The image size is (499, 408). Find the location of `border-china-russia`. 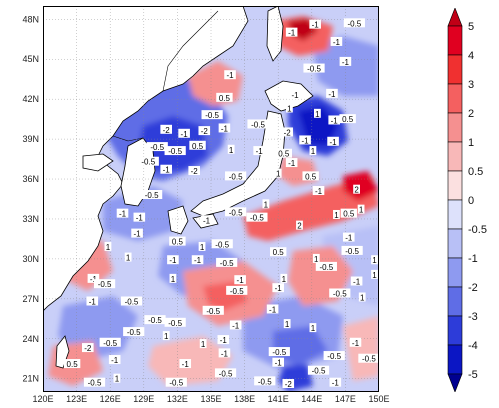

border-china-russia is located at coordinates (190, 51).